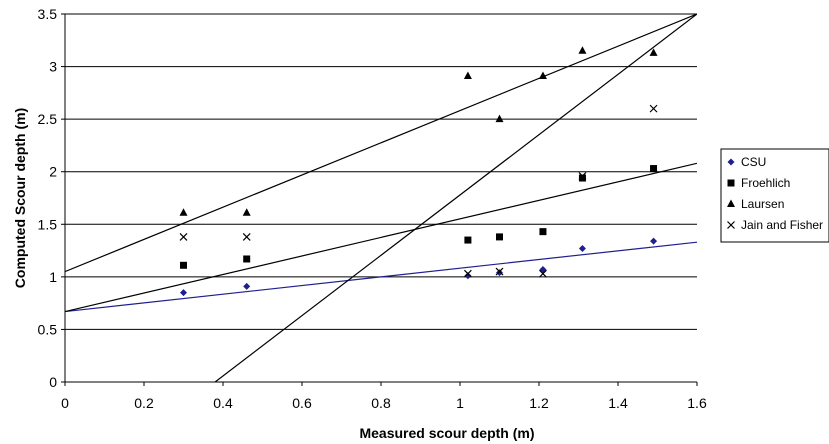  What do you see at coordinates (731, 183) in the screenshot?
I see `legend-marker-froehlich` at bounding box center [731, 183].